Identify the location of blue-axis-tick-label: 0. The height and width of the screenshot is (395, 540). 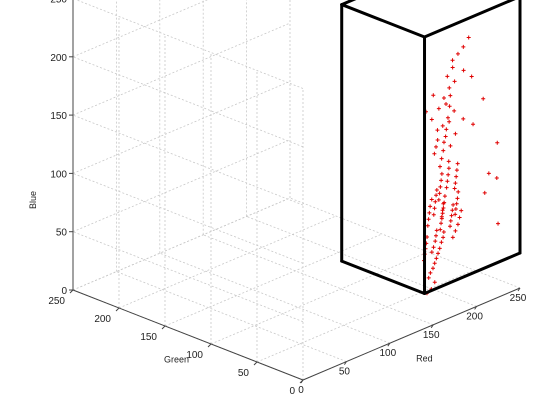
(64, 291).